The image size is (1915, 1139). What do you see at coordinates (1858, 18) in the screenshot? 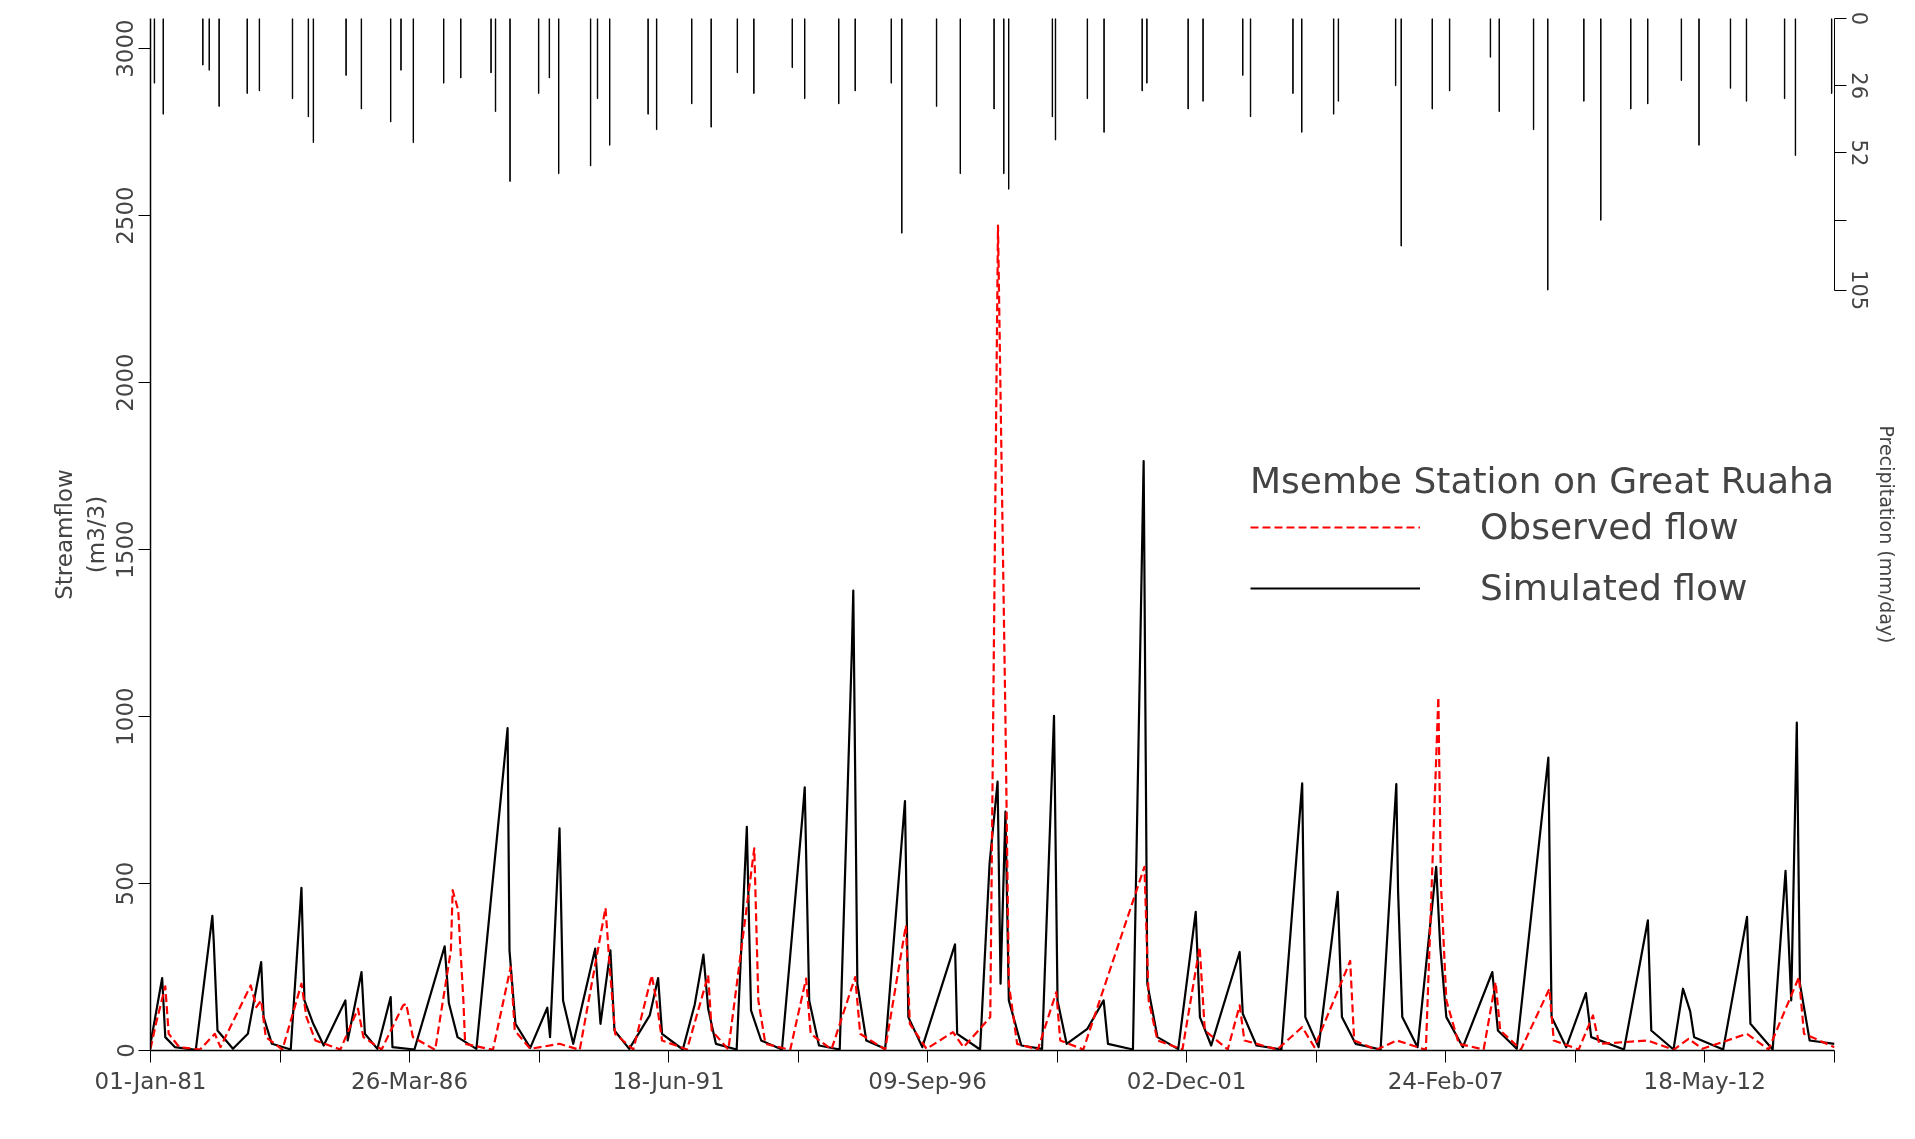
I see `y2-tick-label: 0` at bounding box center [1858, 18].